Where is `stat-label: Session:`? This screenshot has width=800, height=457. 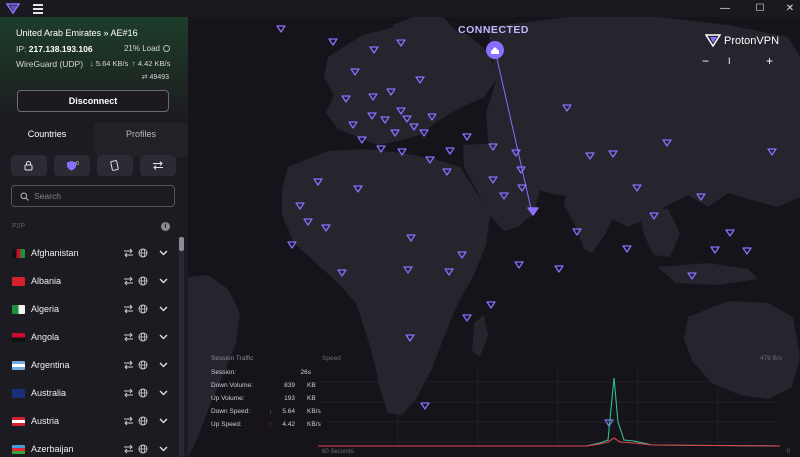
stat-label: Session: is located at coordinates (223, 372).